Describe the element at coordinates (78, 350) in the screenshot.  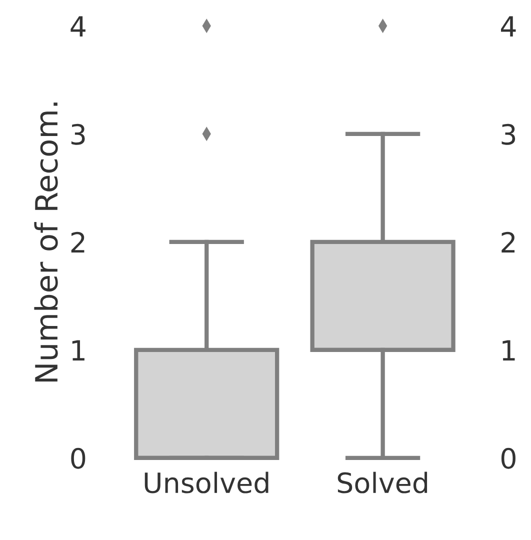
I see `y-tick-label: 1` at that location.